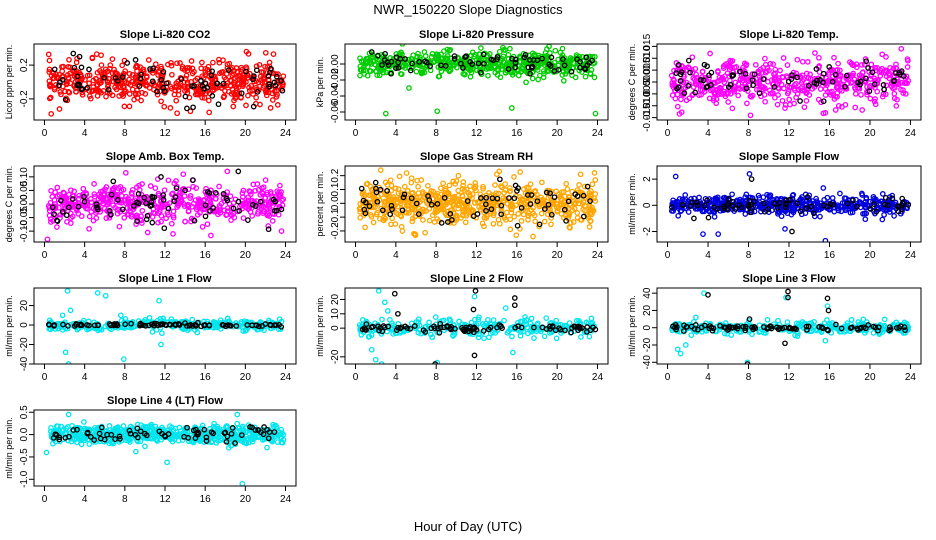 This screenshot has width=936, height=540. What do you see at coordinates (476, 35) in the screenshot?
I see `panel-title: Slope Li-820 Pressure` at bounding box center [476, 35].